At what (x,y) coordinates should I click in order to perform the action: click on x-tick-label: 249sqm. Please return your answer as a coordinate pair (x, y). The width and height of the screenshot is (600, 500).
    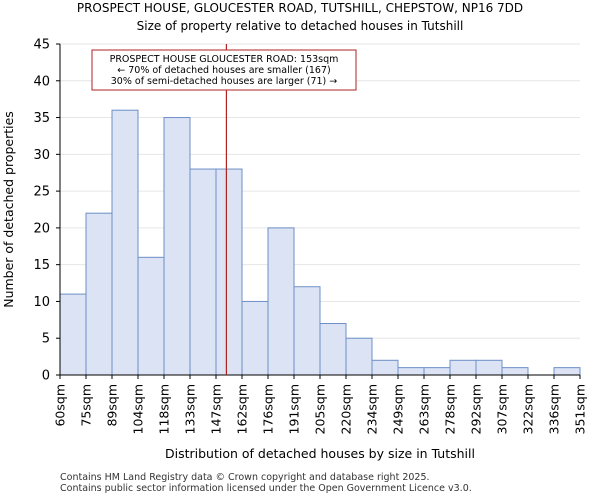
    Looking at the image, I should click on (398, 409).